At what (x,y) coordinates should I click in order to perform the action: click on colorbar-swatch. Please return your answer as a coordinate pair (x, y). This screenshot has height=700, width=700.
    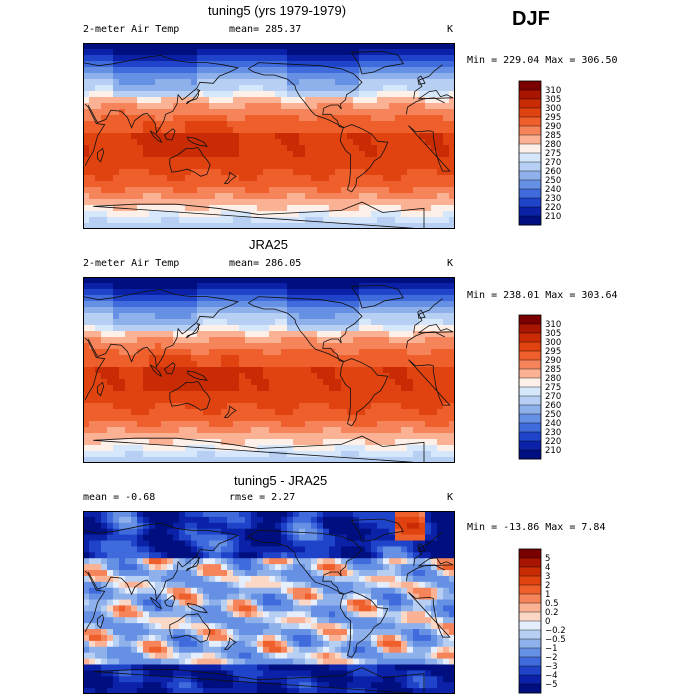
    Looking at the image, I should click on (530, 446).